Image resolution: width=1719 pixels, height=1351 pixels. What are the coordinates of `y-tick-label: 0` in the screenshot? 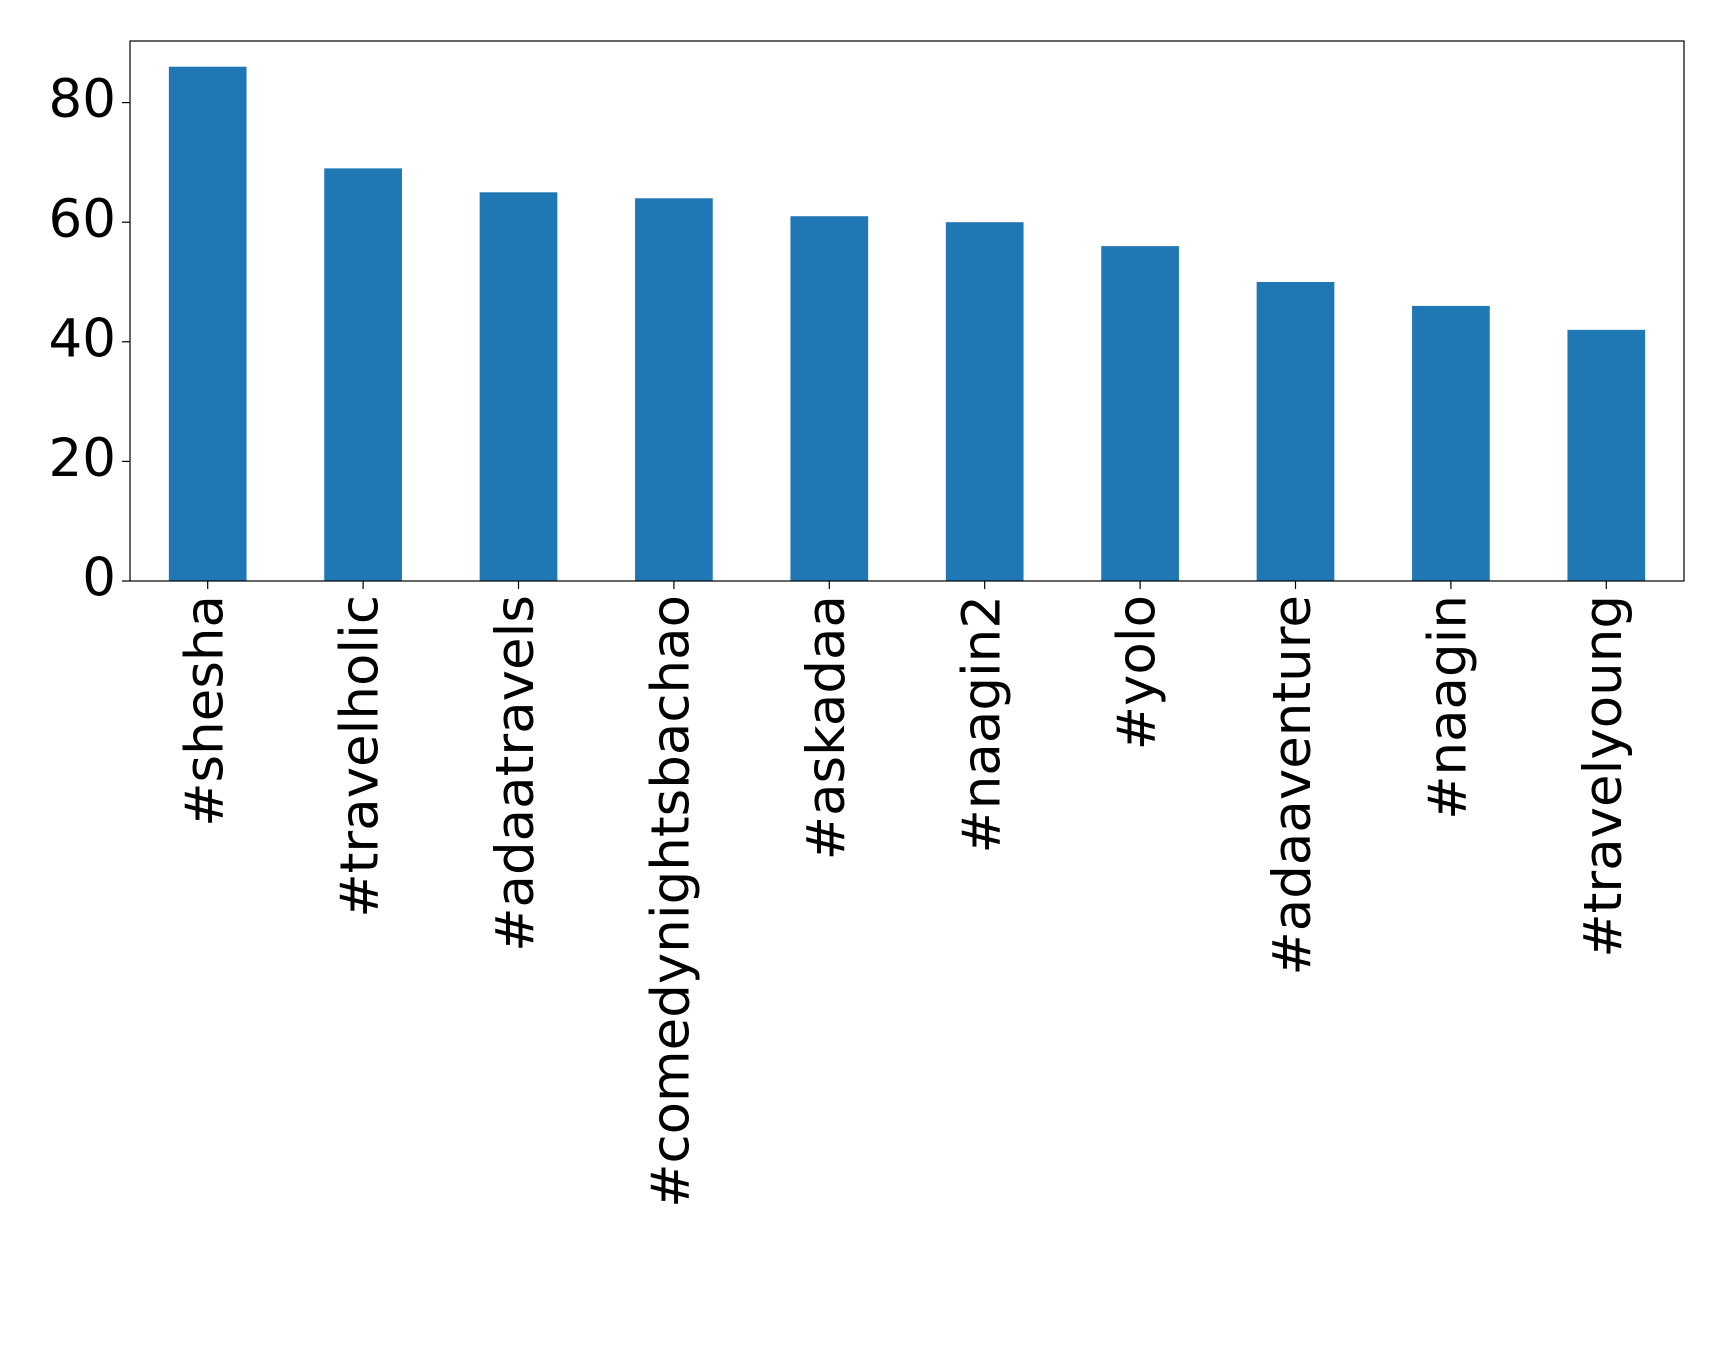 It's located at (99, 578).